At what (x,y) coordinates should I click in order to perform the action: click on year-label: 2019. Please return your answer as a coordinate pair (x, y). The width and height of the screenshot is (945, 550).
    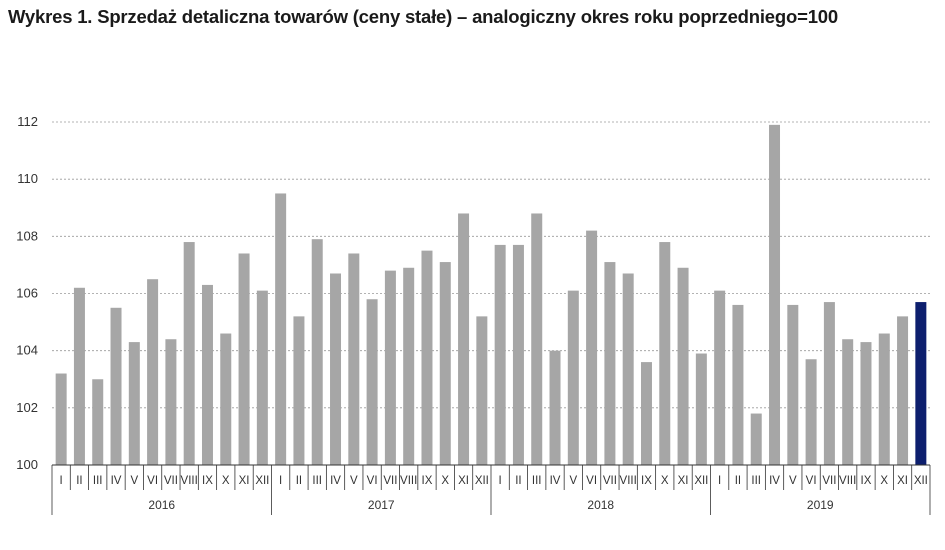
    Looking at the image, I should click on (820, 505).